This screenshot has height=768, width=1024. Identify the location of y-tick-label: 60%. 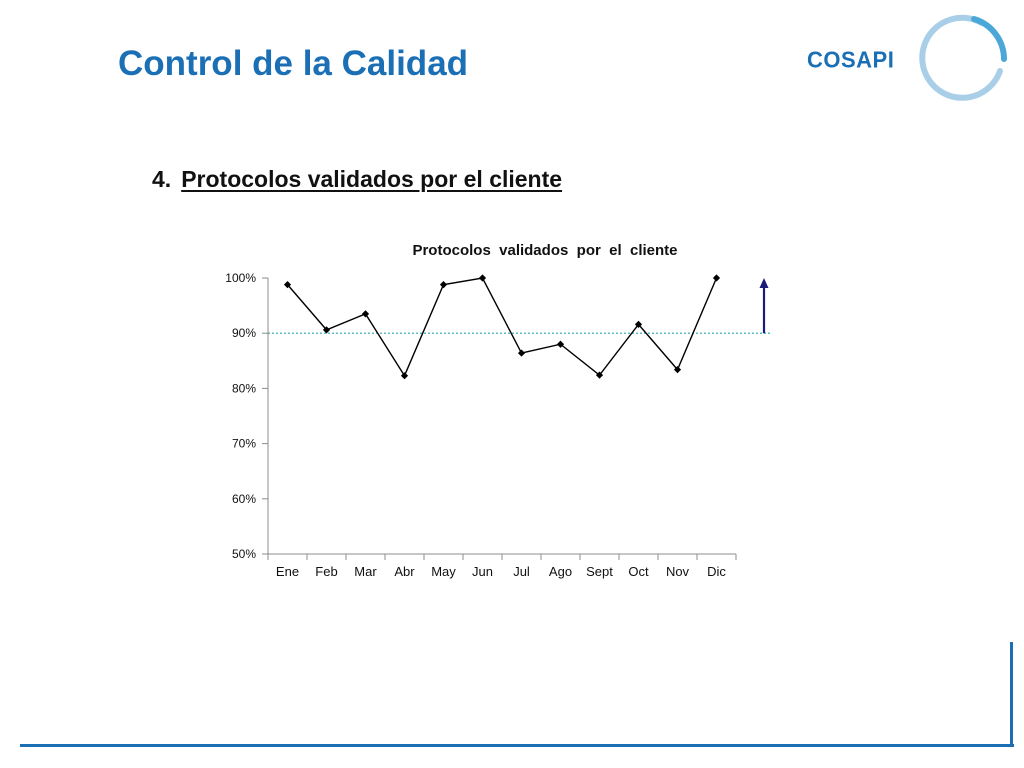
(244, 499).